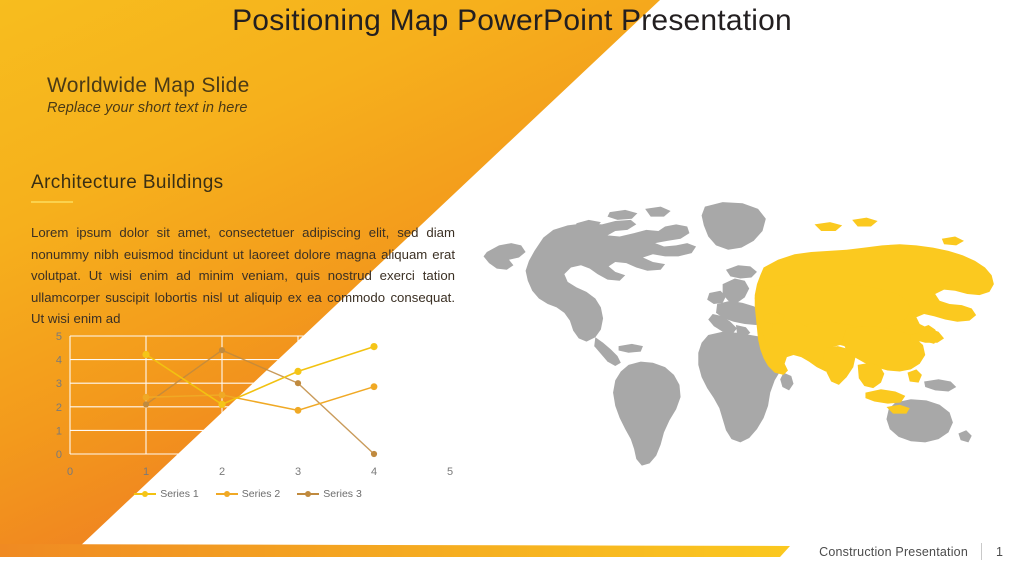  What do you see at coordinates (716, 297) in the screenshot?
I see `british-isles` at bounding box center [716, 297].